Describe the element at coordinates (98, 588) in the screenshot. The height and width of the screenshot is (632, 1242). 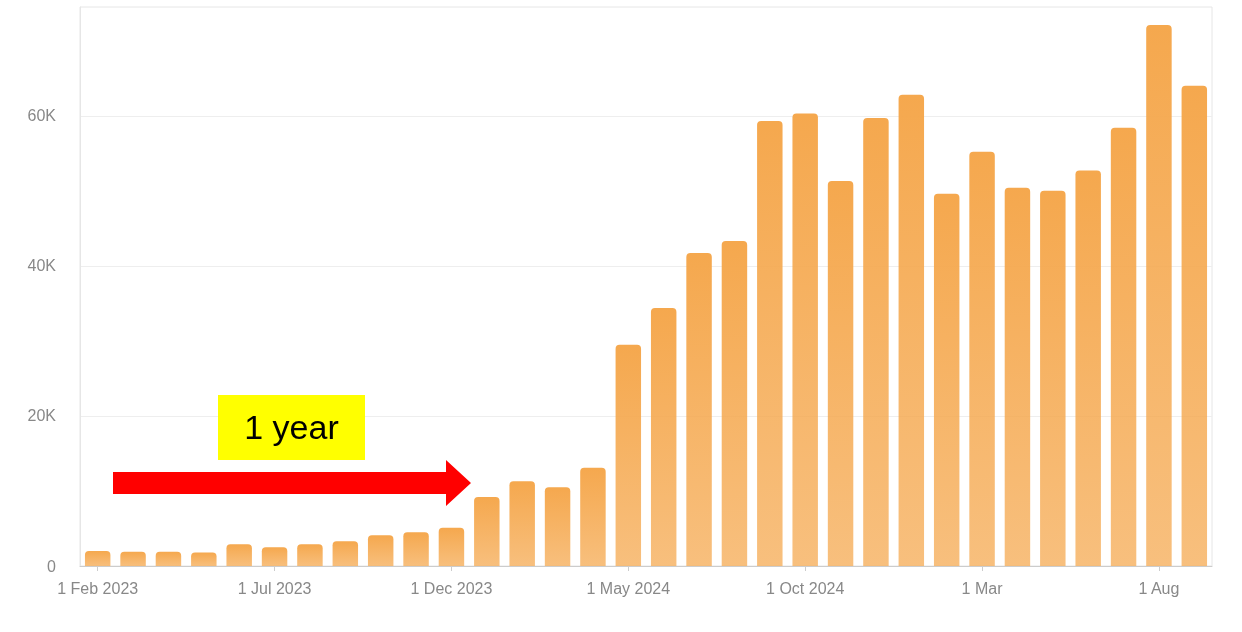
I see `x-tick-label: 1 Feb 2023` at that location.